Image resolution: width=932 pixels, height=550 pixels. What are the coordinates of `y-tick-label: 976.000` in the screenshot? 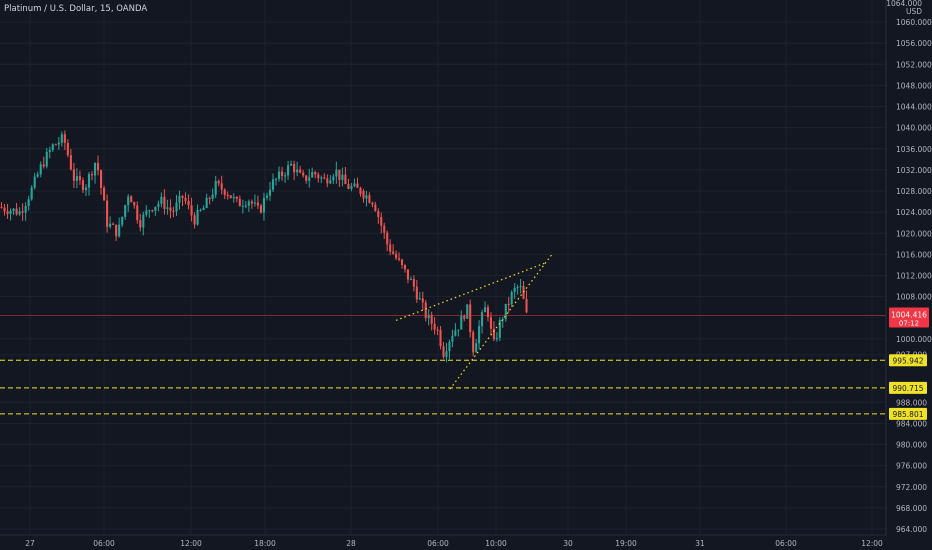 It's located at (911, 466).